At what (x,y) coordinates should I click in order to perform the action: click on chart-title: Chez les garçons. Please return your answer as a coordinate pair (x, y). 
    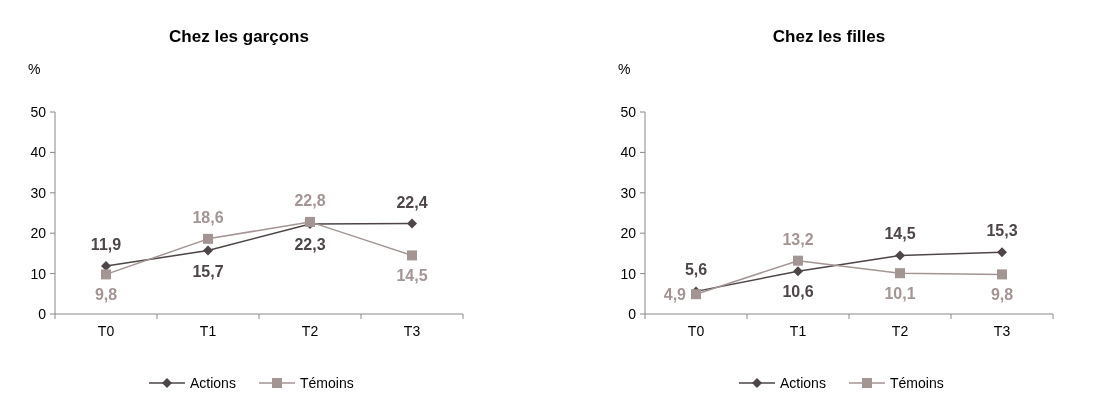
    Looking at the image, I should click on (239, 36).